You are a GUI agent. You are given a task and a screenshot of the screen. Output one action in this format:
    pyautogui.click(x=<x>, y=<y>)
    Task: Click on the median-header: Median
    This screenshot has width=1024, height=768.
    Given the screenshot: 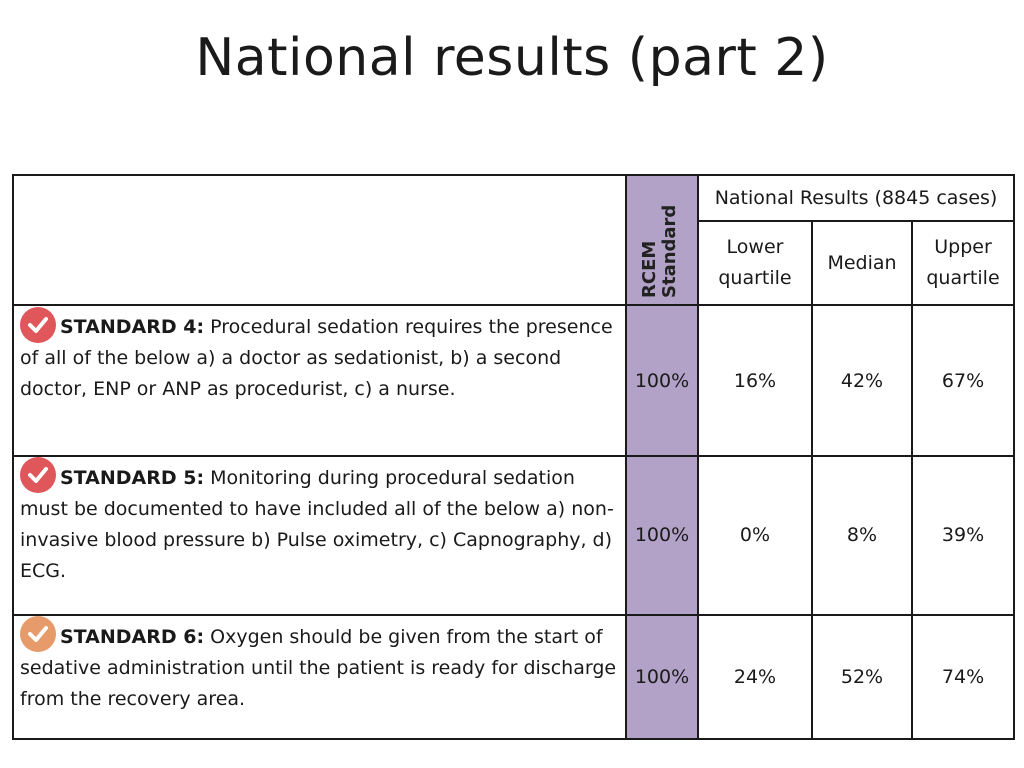 What is the action you would take?
    pyautogui.click(x=862, y=263)
    